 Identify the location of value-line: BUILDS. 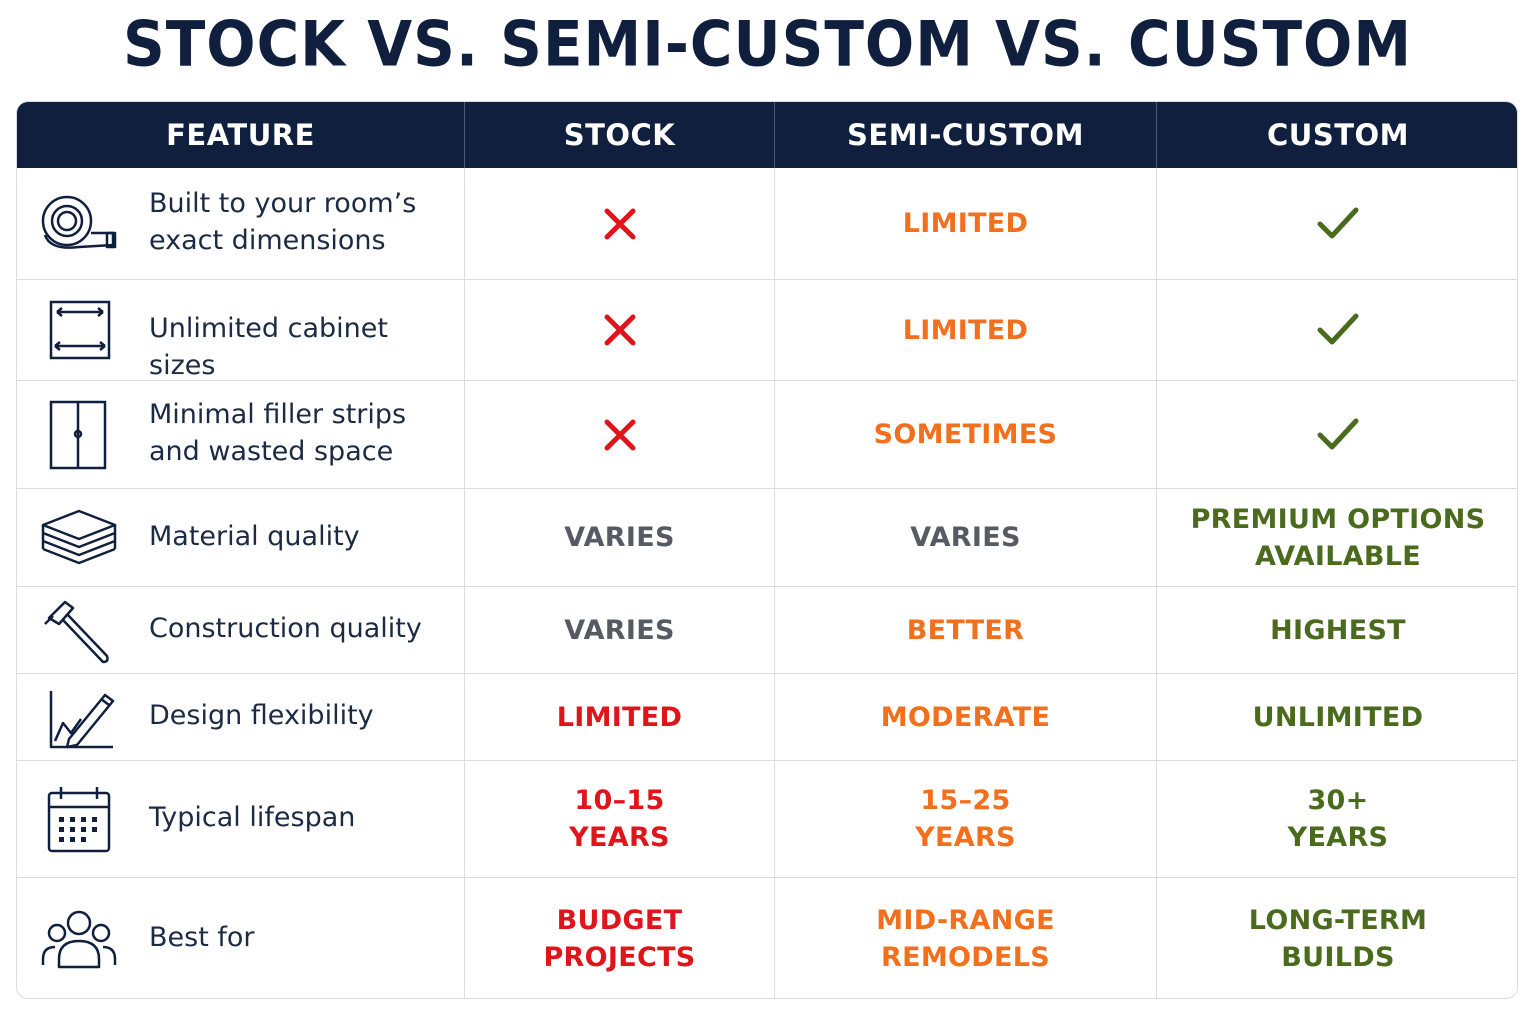
(1338, 957).